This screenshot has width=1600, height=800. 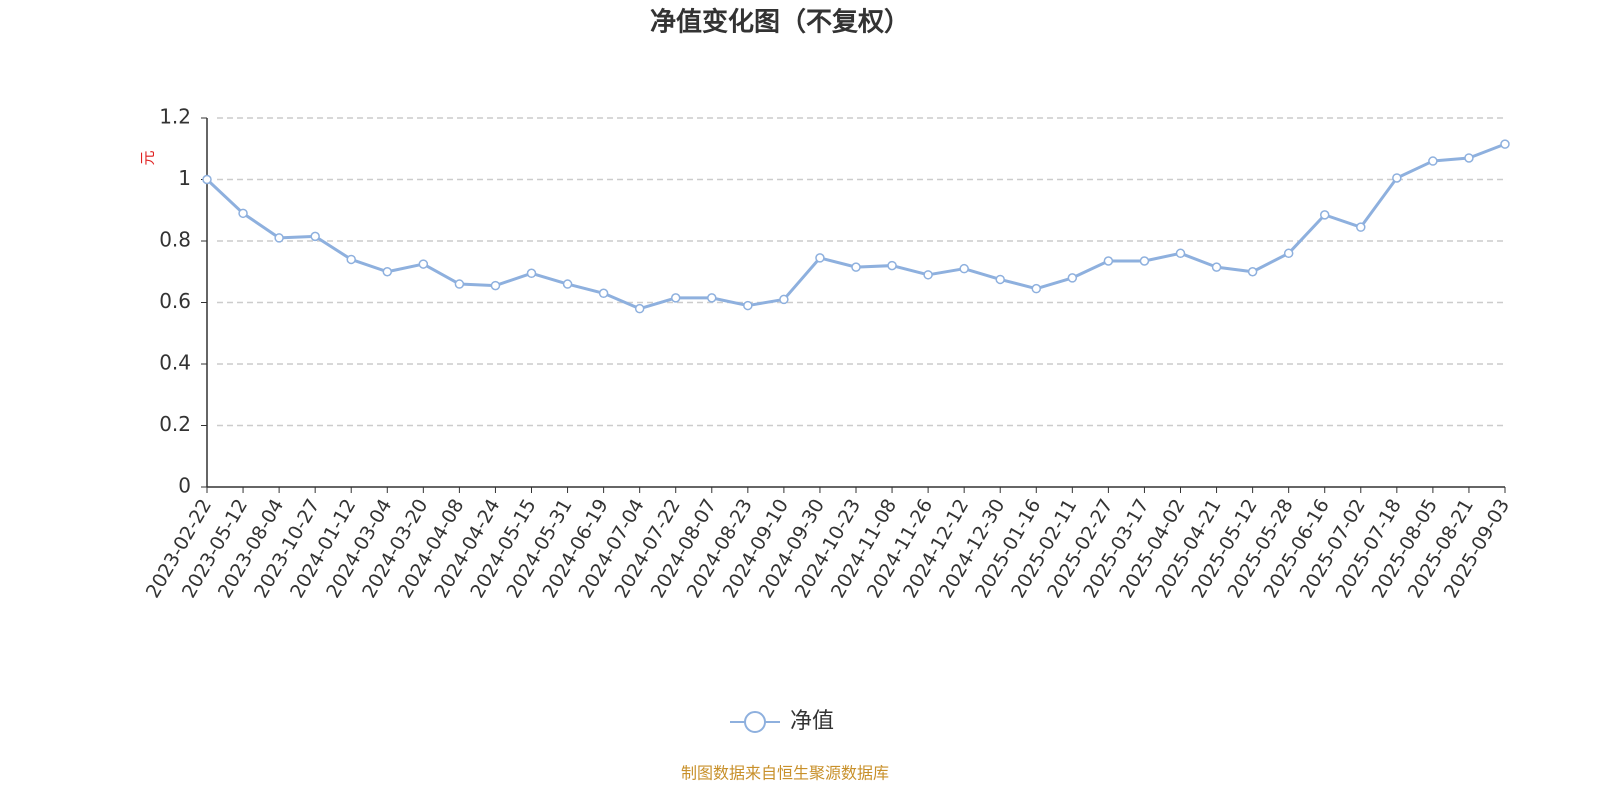 I want to click on y-tick-label: 0, so click(x=184, y=486).